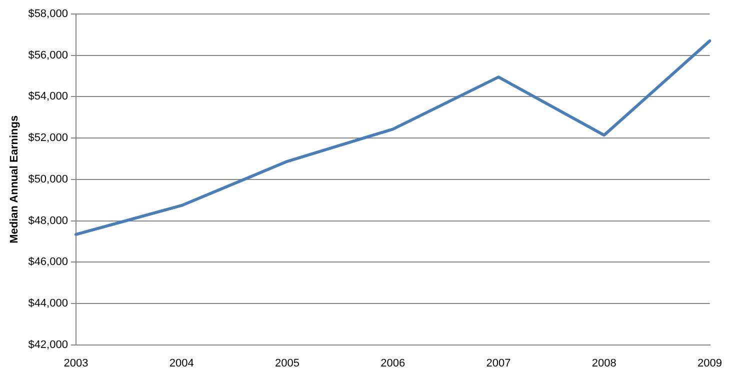 Image resolution: width=734 pixels, height=392 pixels. Describe the element at coordinates (48, 55) in the screenshot. I see `y-tick-label: $56,000` at that location.